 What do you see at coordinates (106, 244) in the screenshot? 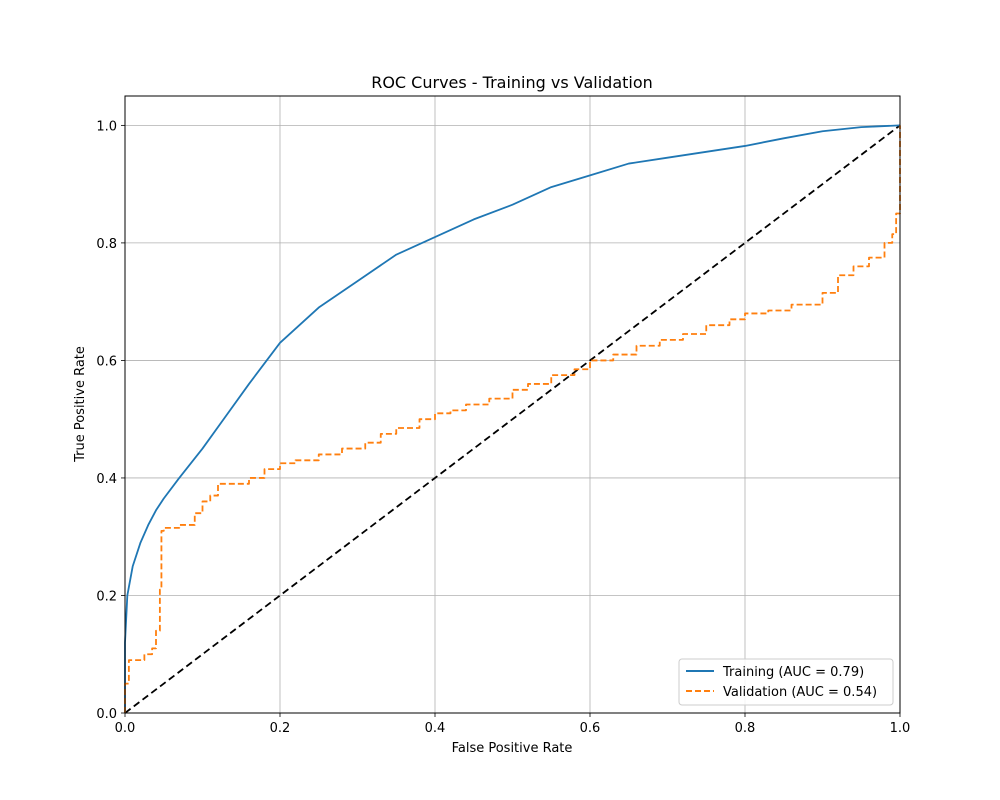
I see `y-tick-label: 0.8` at bounding box center [106, 244].